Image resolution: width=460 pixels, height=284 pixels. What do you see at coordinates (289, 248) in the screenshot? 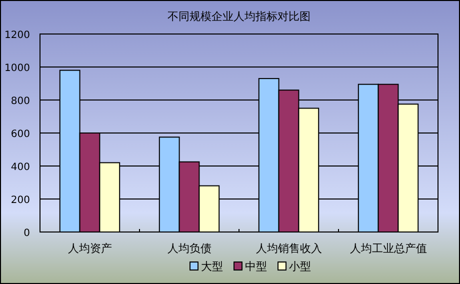
I see `x-tick-label: 人均销售收入` at bounding box center [289, 248].